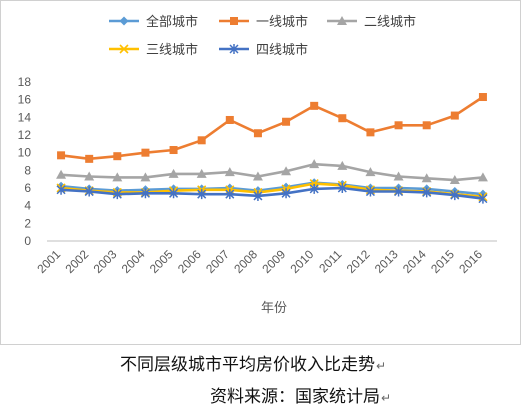 The height and width of the screenshot is (417, 523). I want to click on chart-caption-title: 不同层级城市平均房价收入比走势↵, so click(253, 362).